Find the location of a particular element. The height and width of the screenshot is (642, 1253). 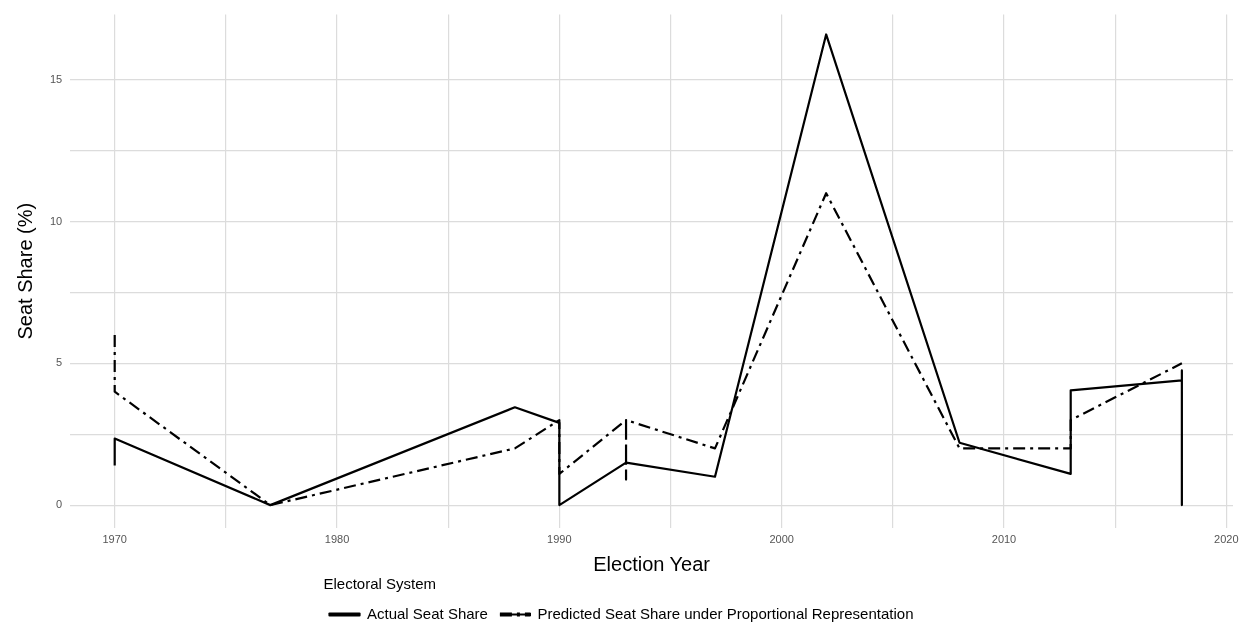

x-tick-label: 2020 is located at coordinates (1226, 539).